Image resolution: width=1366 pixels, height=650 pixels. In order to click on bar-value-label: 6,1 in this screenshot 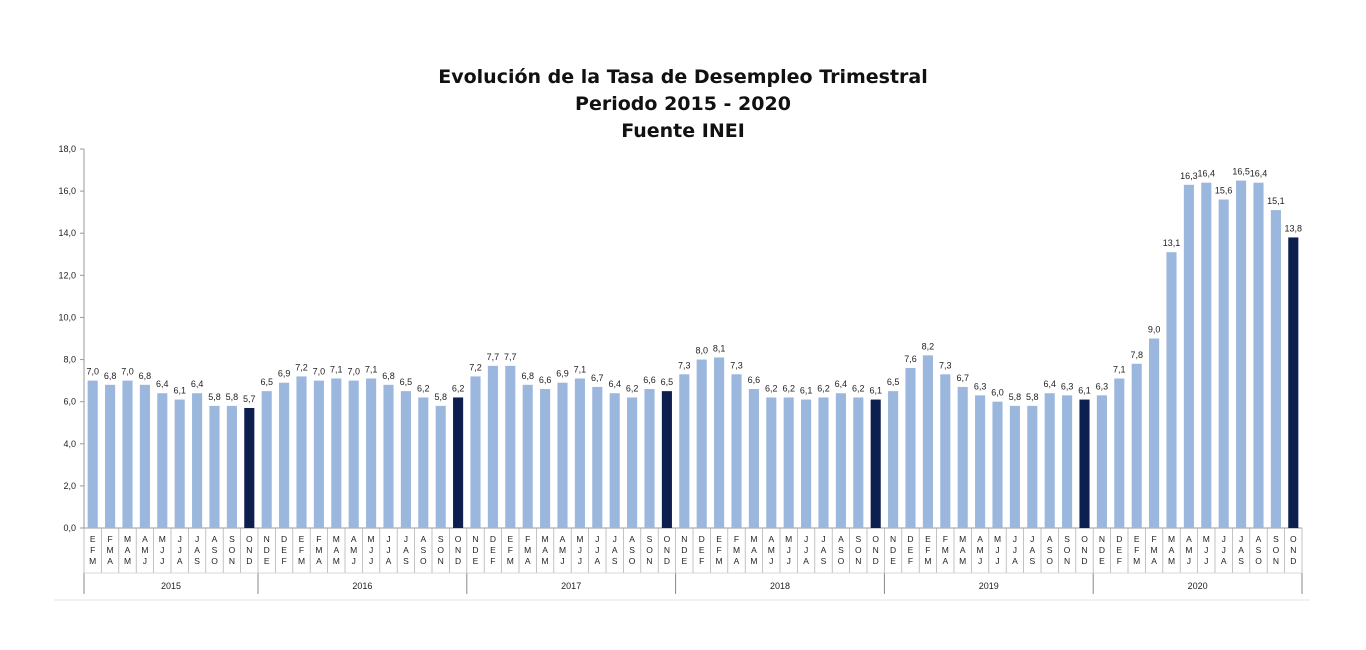, I will do `click(179, 391)`.